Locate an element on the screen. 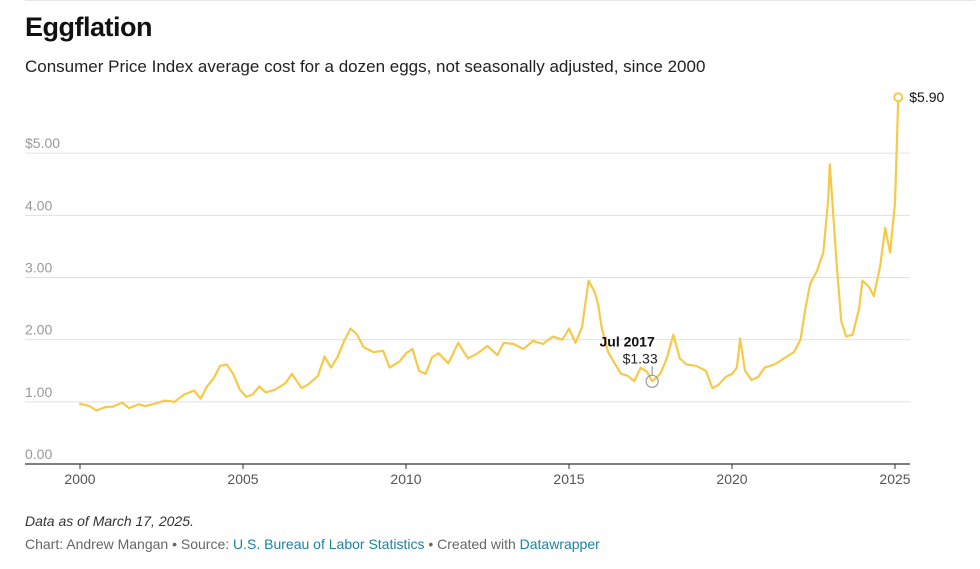 The image size is (980, 569). y-tick-label: 3.00 is located at coordinates (38, 268).